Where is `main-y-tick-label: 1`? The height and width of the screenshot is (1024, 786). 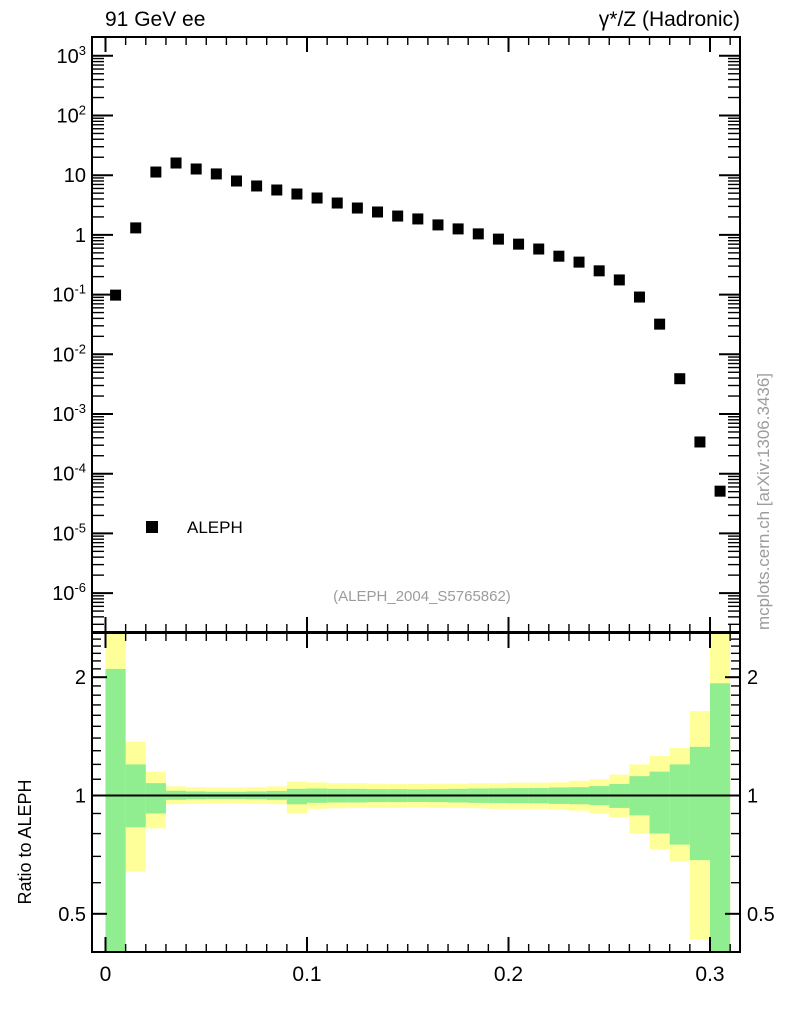 main-y-tick-label: 1 is located at coordinates (80, 236).